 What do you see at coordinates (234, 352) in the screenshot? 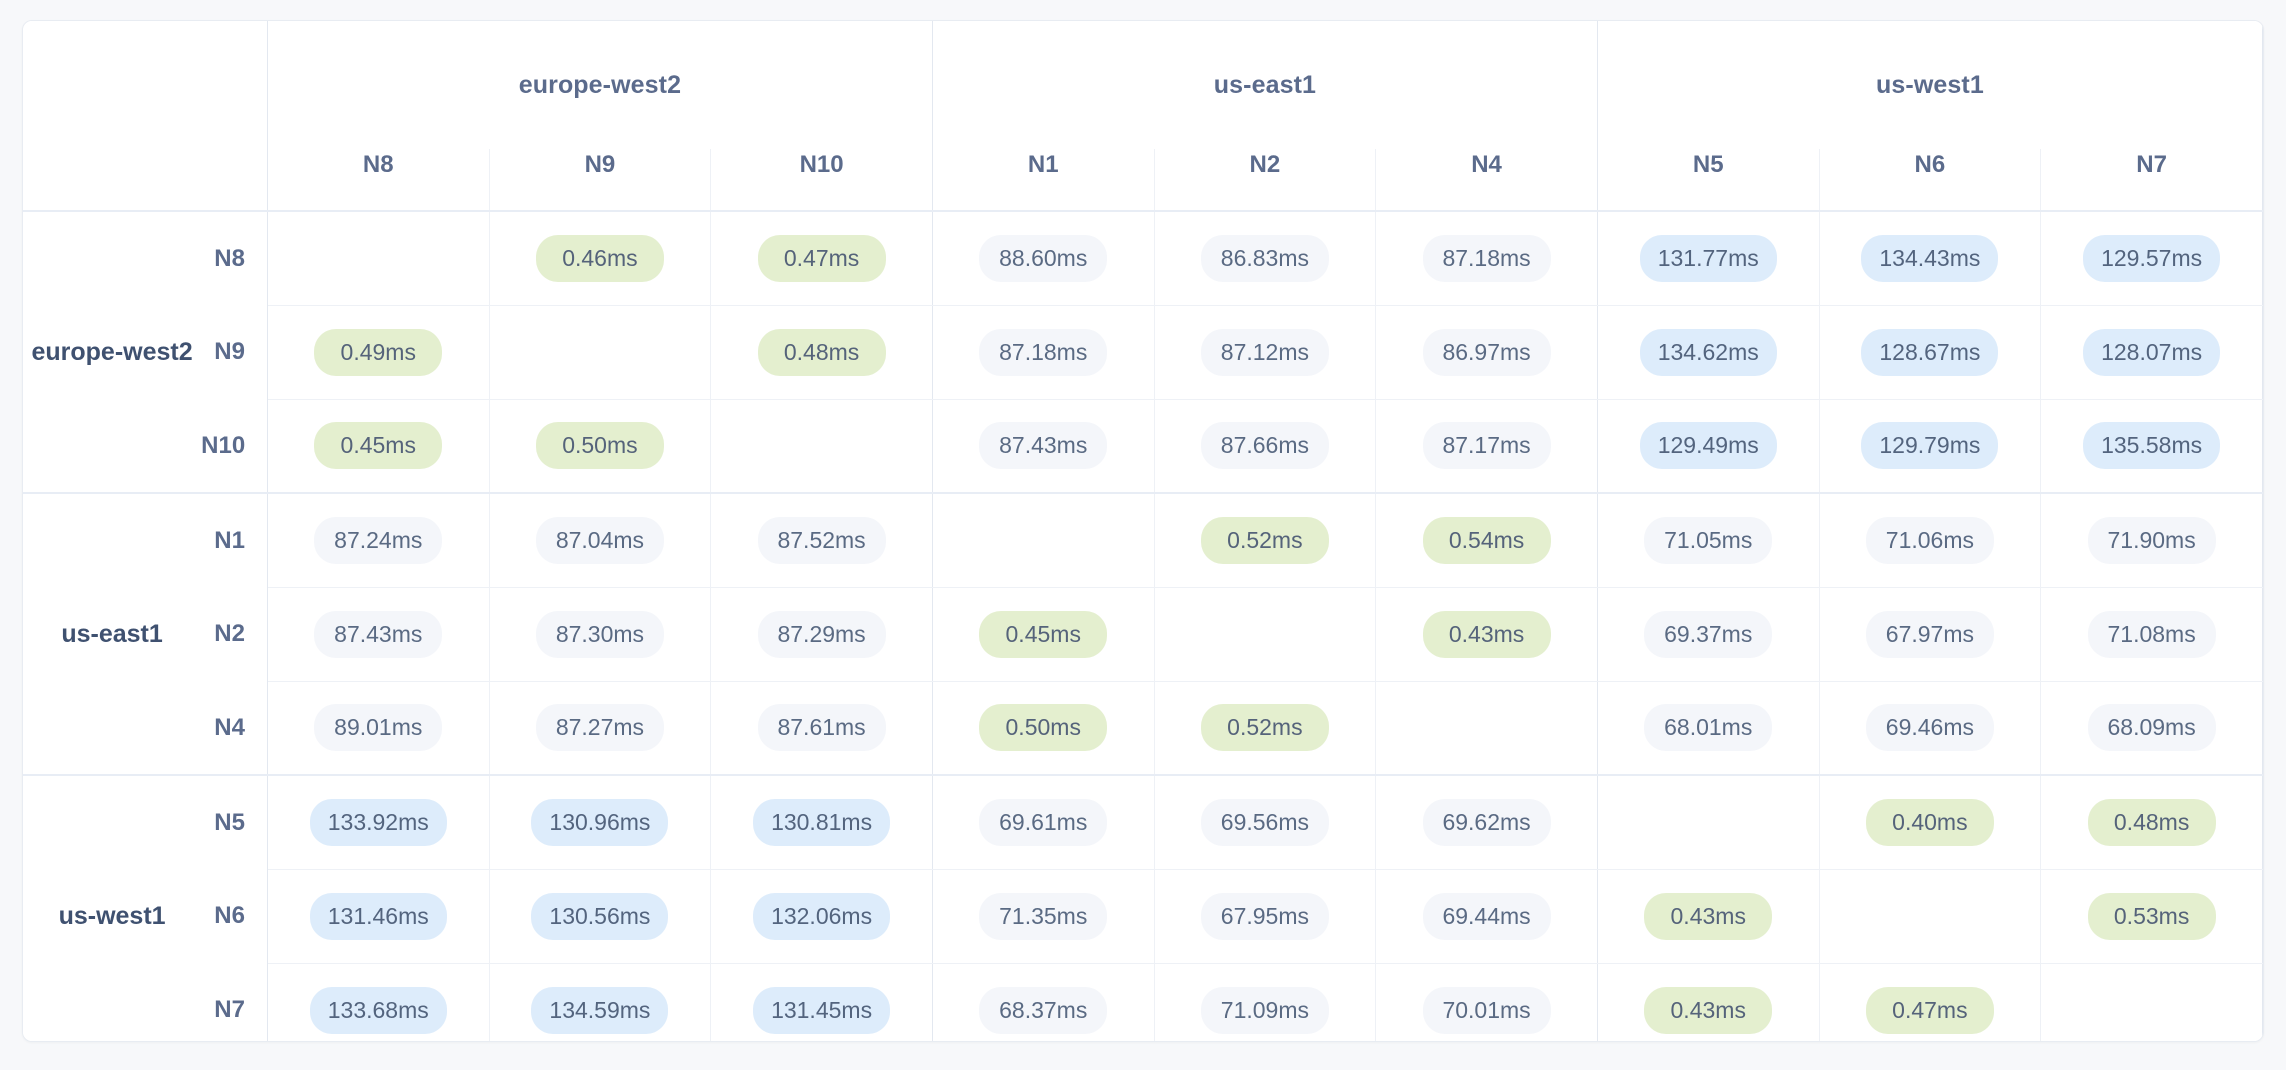
I see `row-header-N9: N9` at bounding box center [234, 352].